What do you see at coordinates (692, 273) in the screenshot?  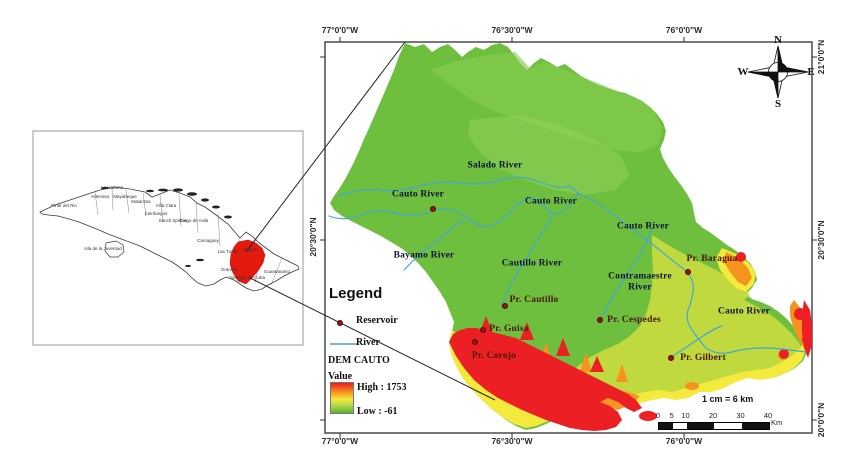 I see `cauto-river-line-east` at bounding box center [692, 273].